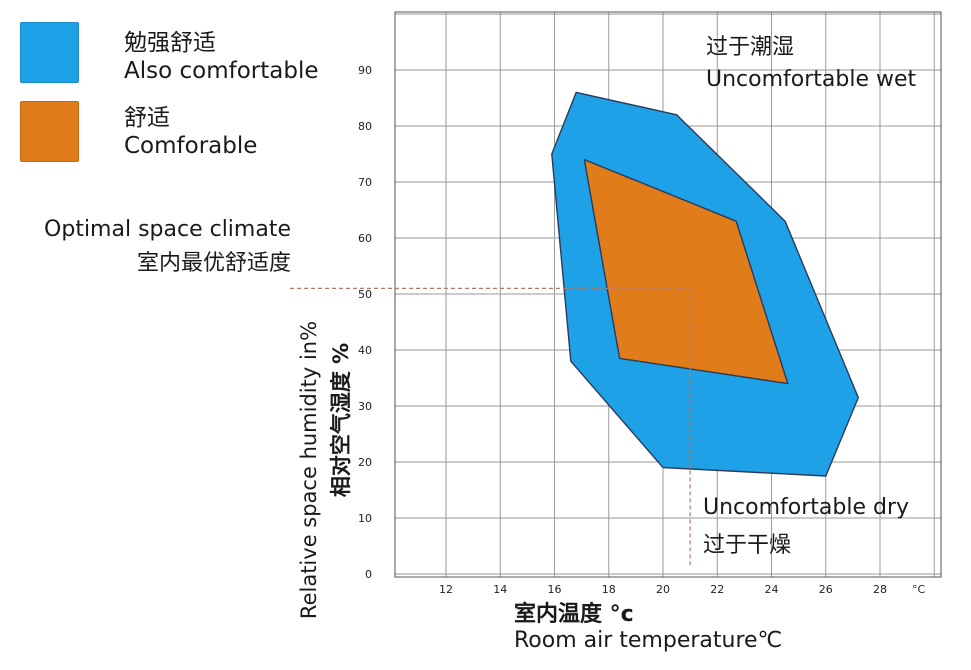 This screenshot has height=670, width=971. I want to click on dry-zone-label-en: Uncomfortable dry, so click(806, 507).